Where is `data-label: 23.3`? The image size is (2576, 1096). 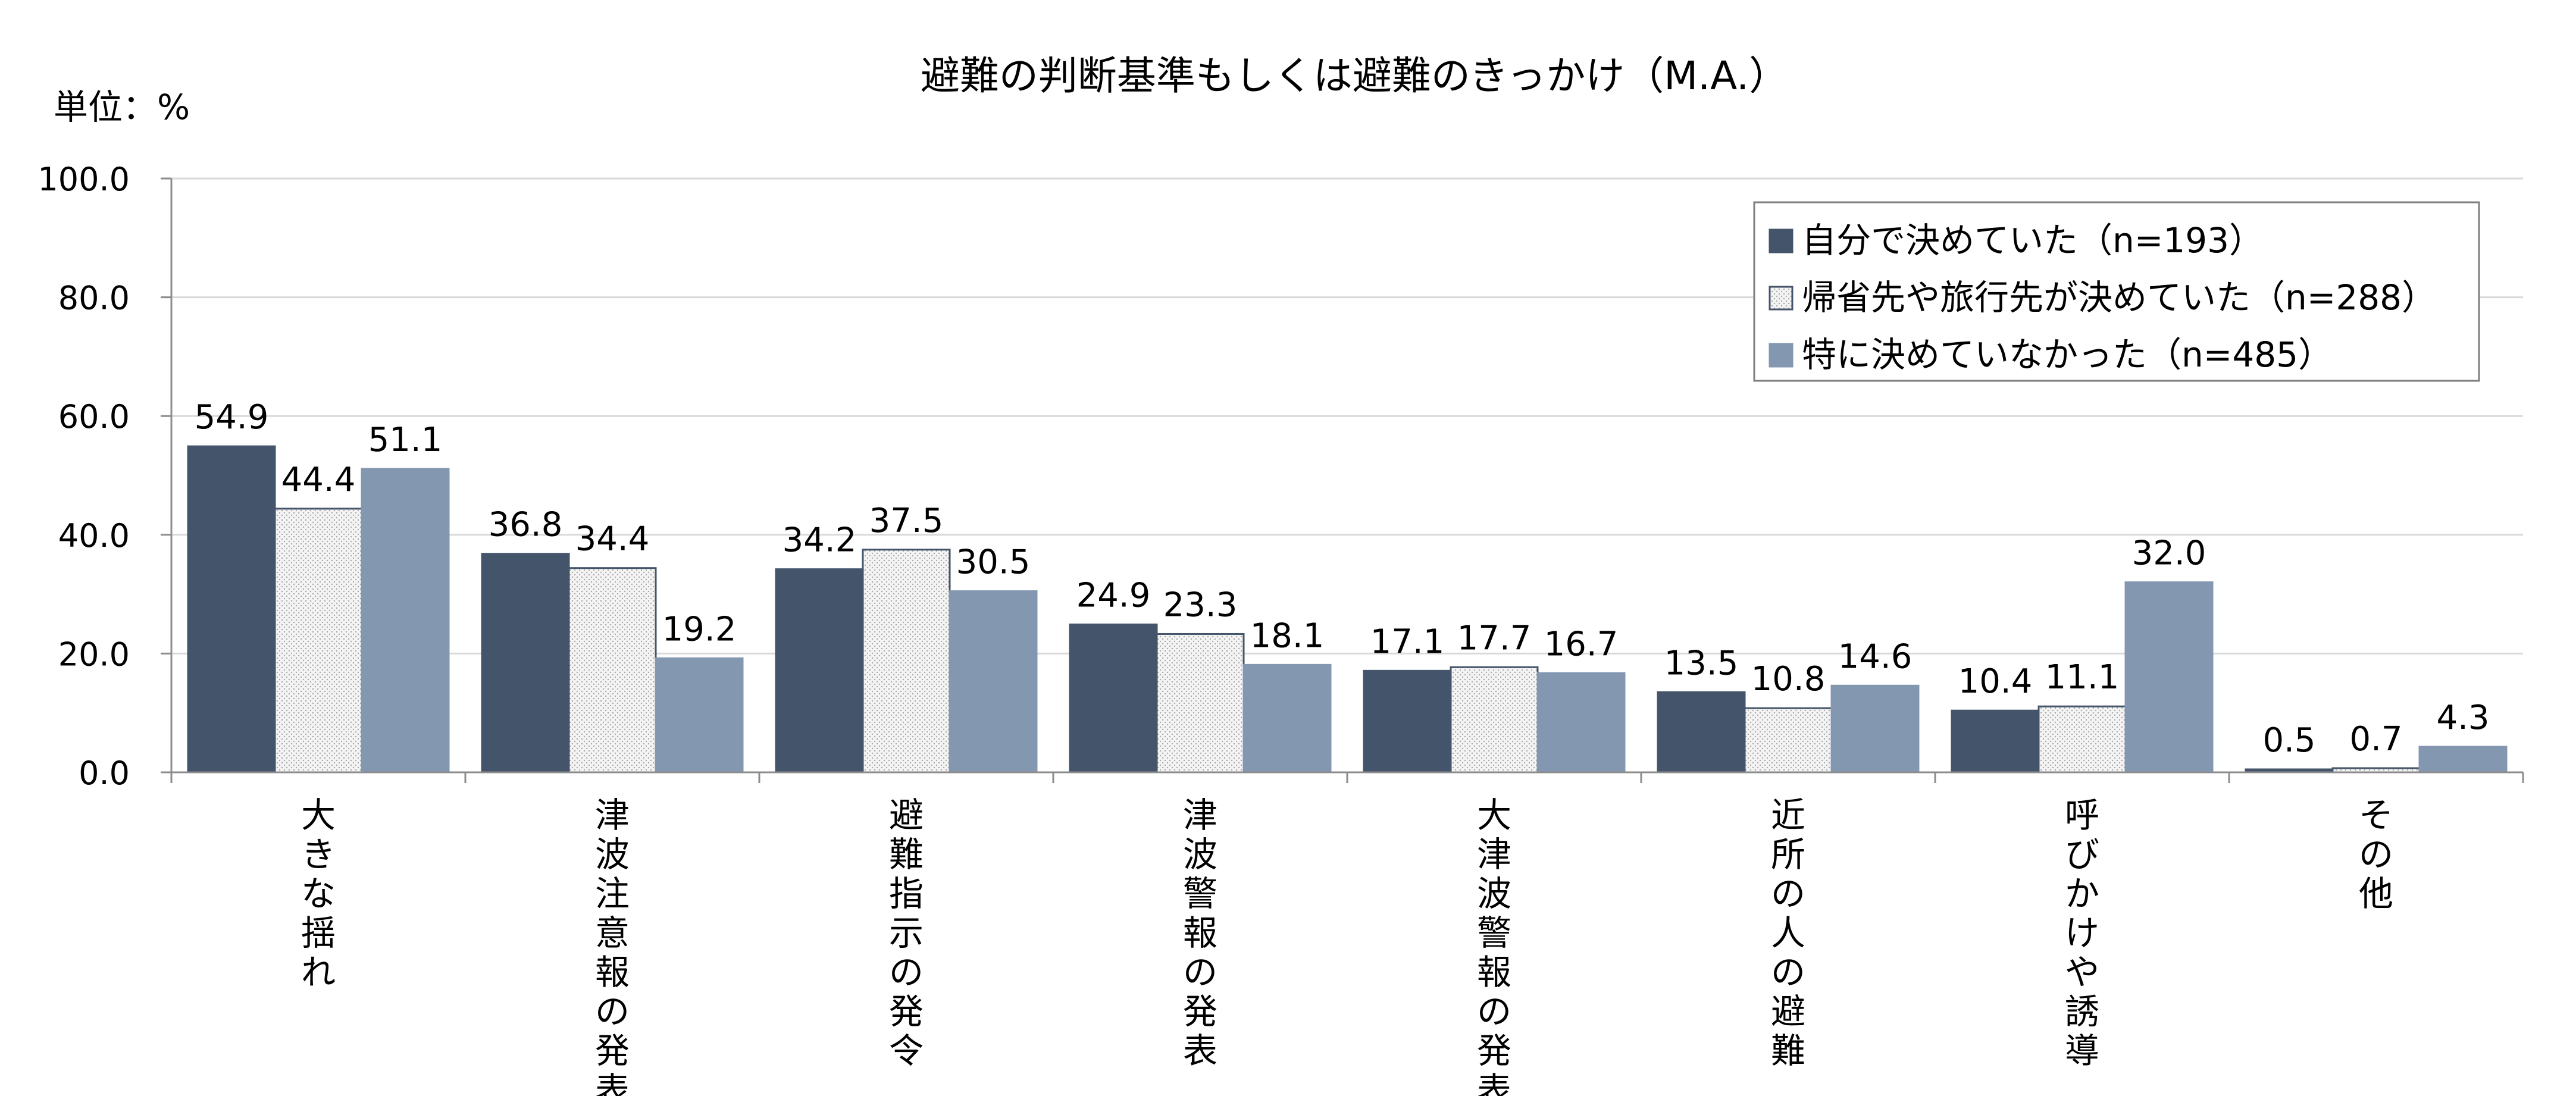 data-label: 23.3 is located at coordinates (1200, 604).